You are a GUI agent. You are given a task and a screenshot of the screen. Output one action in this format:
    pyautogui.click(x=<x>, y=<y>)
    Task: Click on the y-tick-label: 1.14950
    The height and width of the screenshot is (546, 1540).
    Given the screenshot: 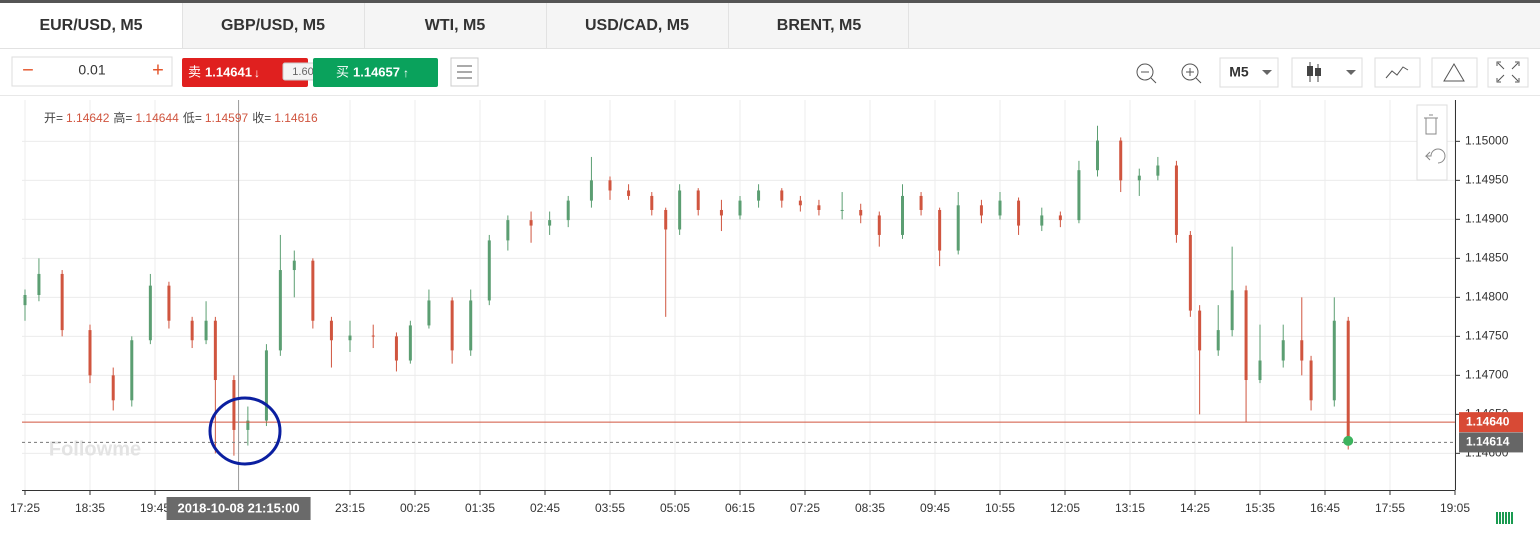 What is the action you would take?
    pyautogui.click(x=1487, y=180)
    